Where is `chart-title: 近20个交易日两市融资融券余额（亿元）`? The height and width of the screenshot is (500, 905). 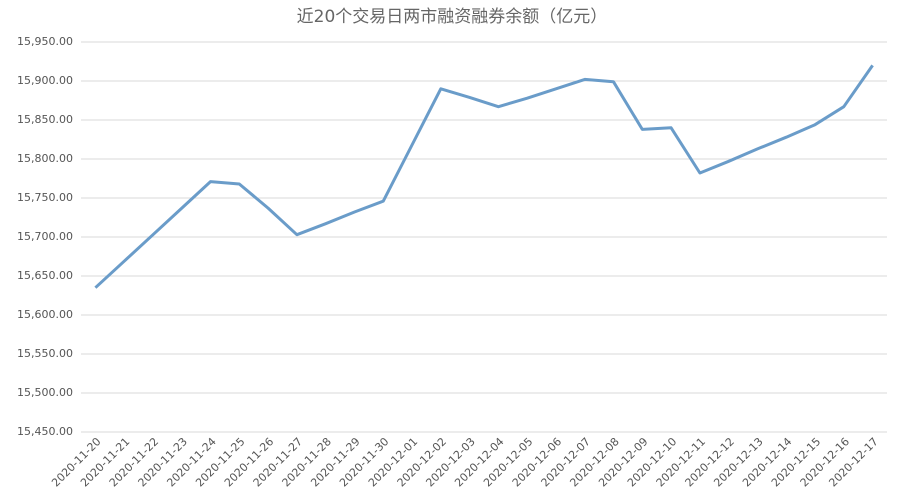
chart-title: 近20个交易日两市融资融券余额（亿元） is located at coordinates (452, 17).